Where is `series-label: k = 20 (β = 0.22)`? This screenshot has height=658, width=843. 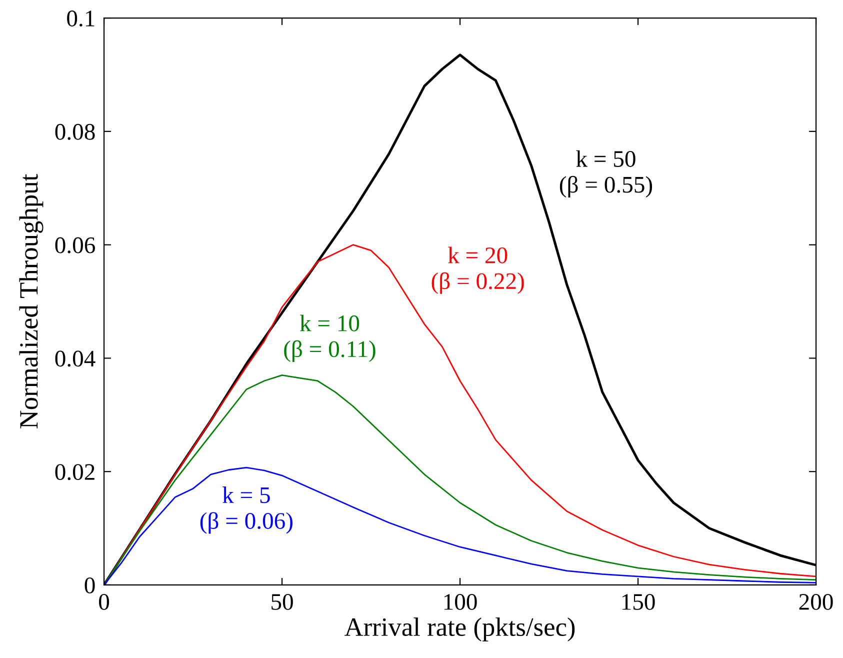
series-label: k = 20 (β = 0.22) is located at coordinates (478, 270).